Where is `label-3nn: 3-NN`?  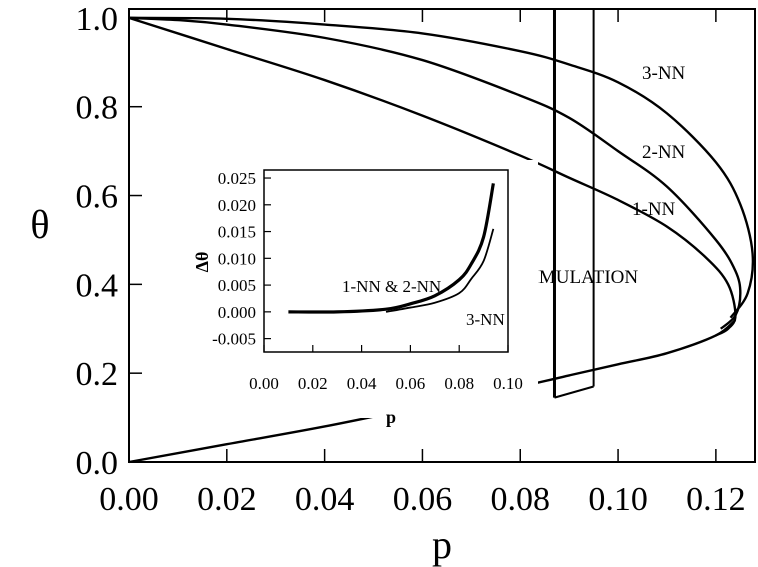 label-3nn: 3-NN is located at coordinates (664, 73).